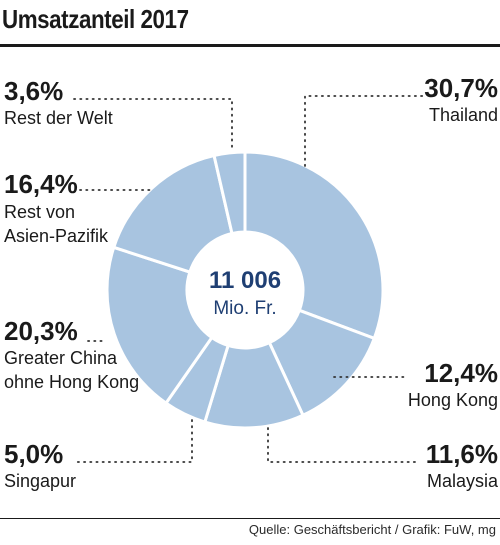 The image size is (500, 545). Describe the element at coordinates (153, 124) in the screenshot. I see `leader-rest-der-welt` at that location.